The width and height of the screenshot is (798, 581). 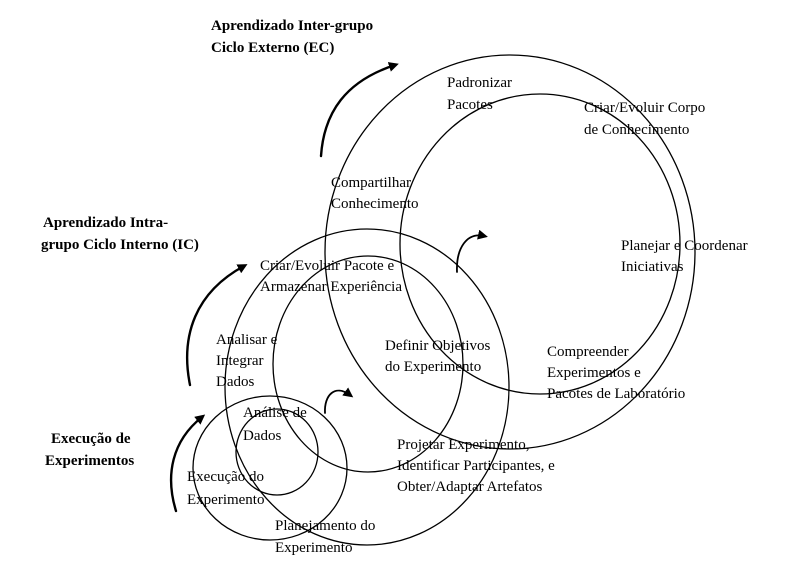 I want to click on step-projetar-line2: Identificar Participantes, e, so click(x=476, y=466).